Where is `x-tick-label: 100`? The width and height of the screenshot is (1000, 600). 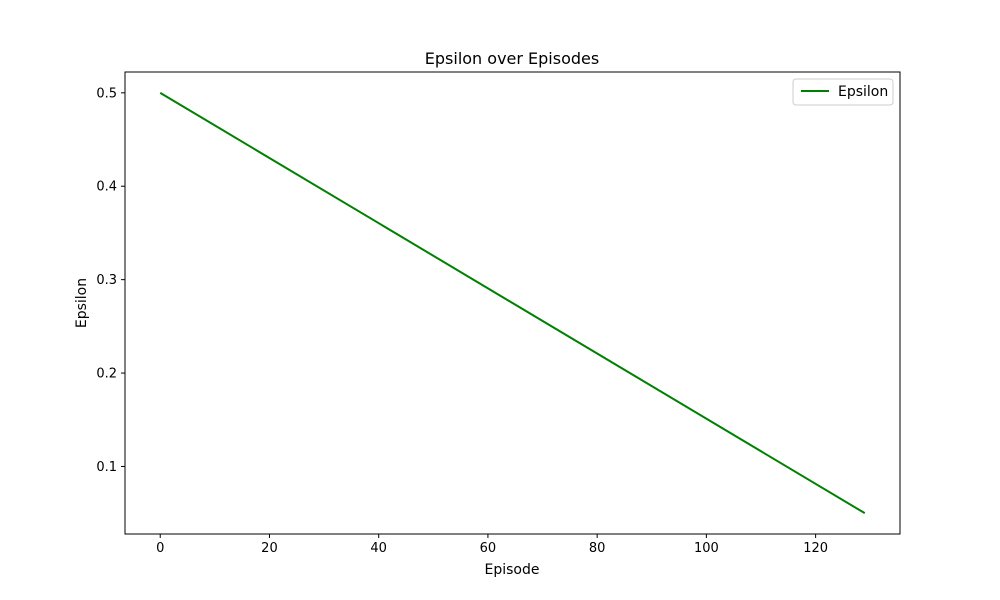
x-tick-label: 100 is located at coordinates (706, 548).